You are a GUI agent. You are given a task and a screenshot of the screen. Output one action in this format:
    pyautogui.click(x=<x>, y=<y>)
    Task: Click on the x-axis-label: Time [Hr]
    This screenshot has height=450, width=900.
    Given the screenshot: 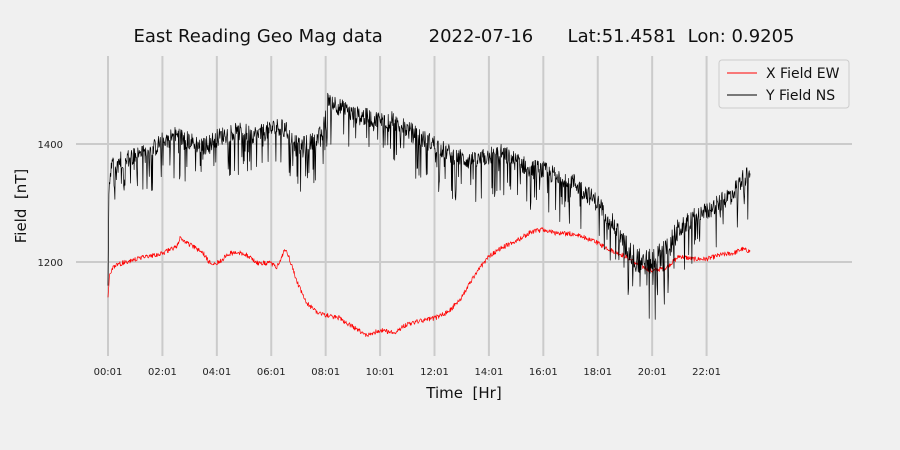 What is the action you would take?
    pyautogui.click(x=463, y=393)
    